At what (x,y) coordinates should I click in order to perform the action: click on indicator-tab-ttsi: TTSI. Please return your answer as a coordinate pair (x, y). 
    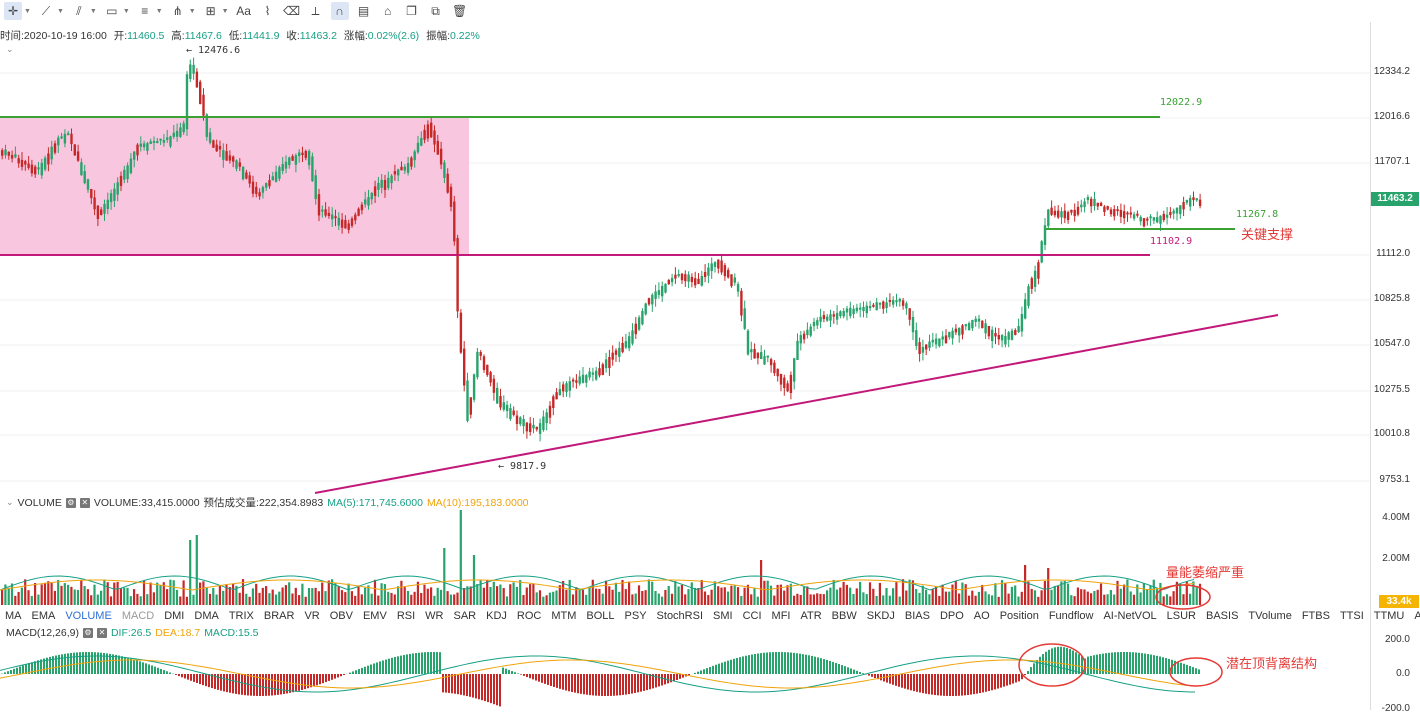
    Looking at the image, I should click on (1352, 616).